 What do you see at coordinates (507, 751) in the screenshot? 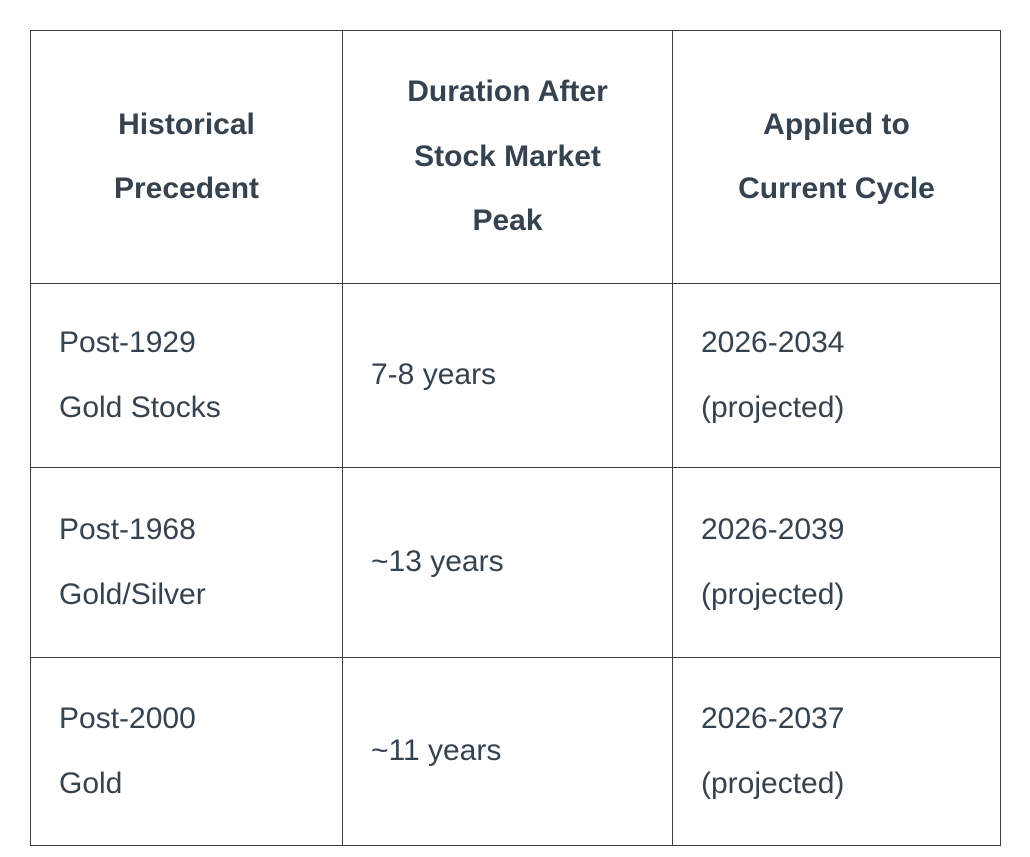
I see `cell-duration: ~11 years` at bounding box center [507, 751].